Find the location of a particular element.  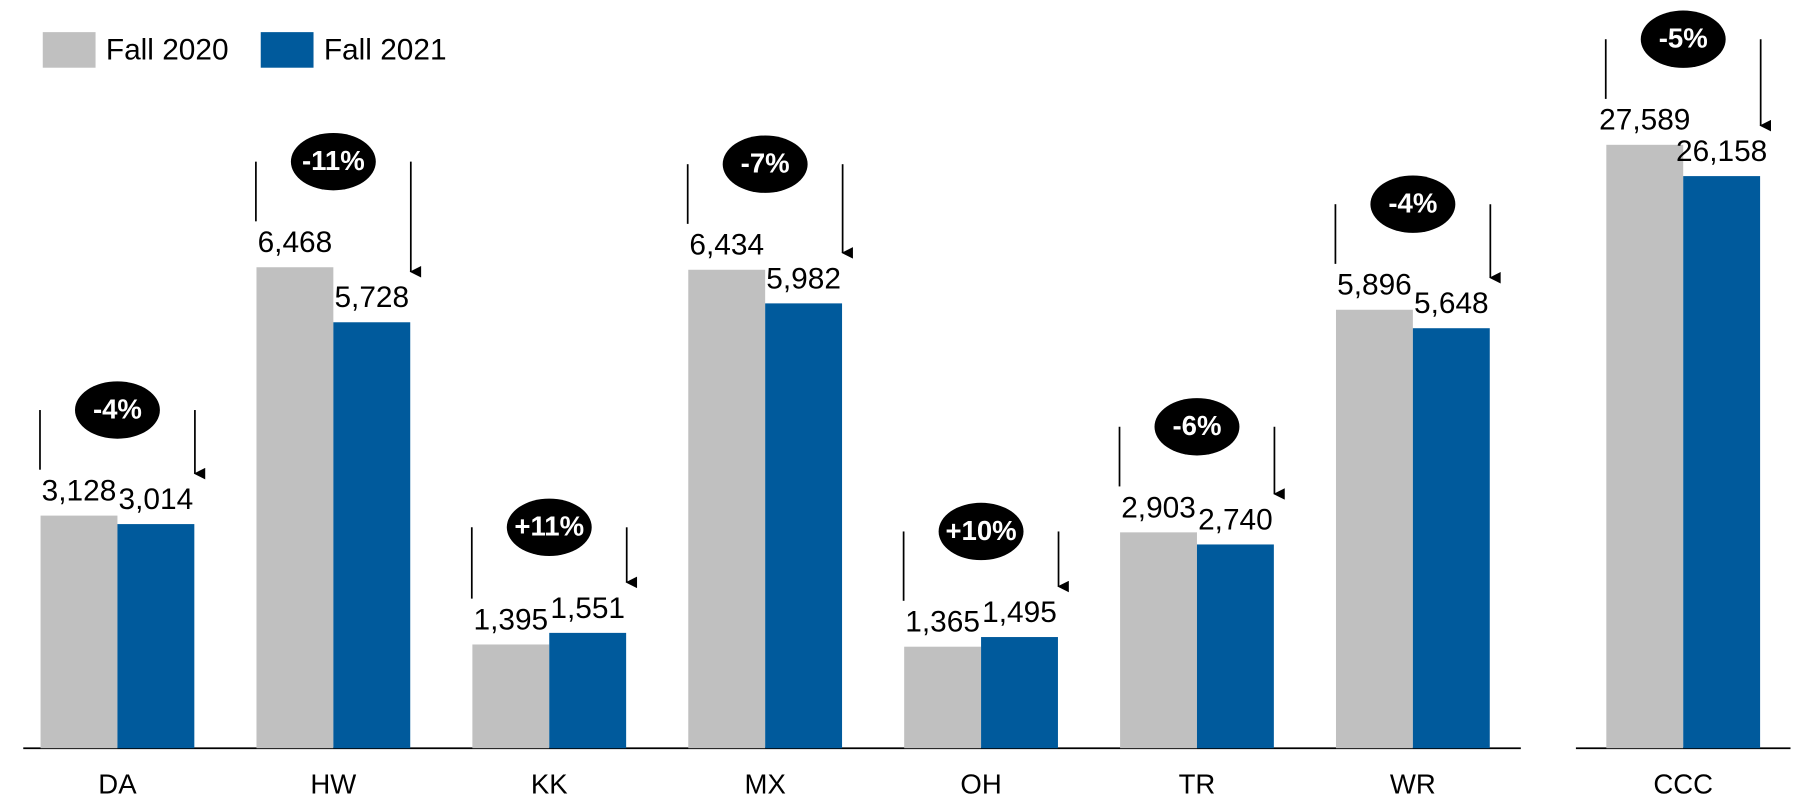

annotation-label: -7% is located at coordinates (765, 163).